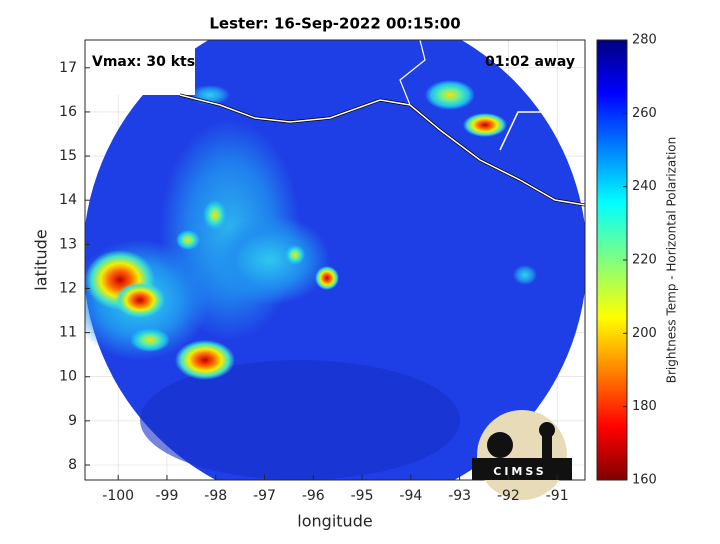 The height and width of the screenshot is (544, 720). I want to click on y-tick-label: 10, so click(68, 377).